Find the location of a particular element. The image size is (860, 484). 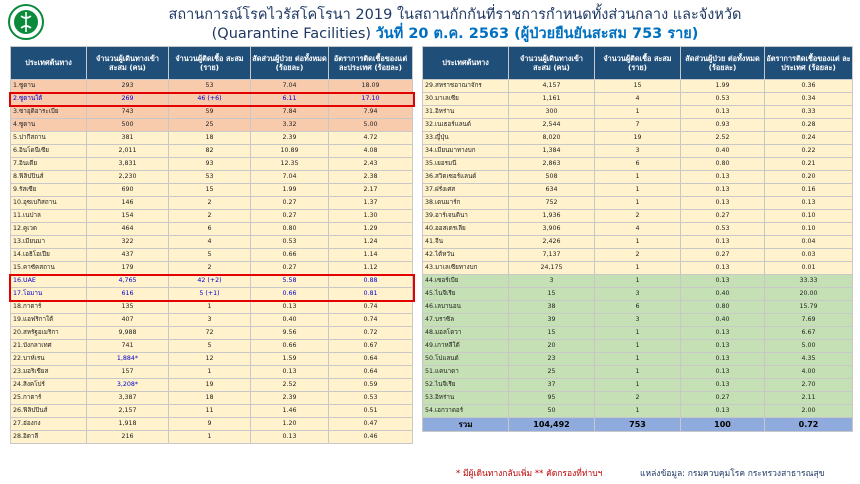

ratio-cell: 10.89 is located at coordinates (289, 151).